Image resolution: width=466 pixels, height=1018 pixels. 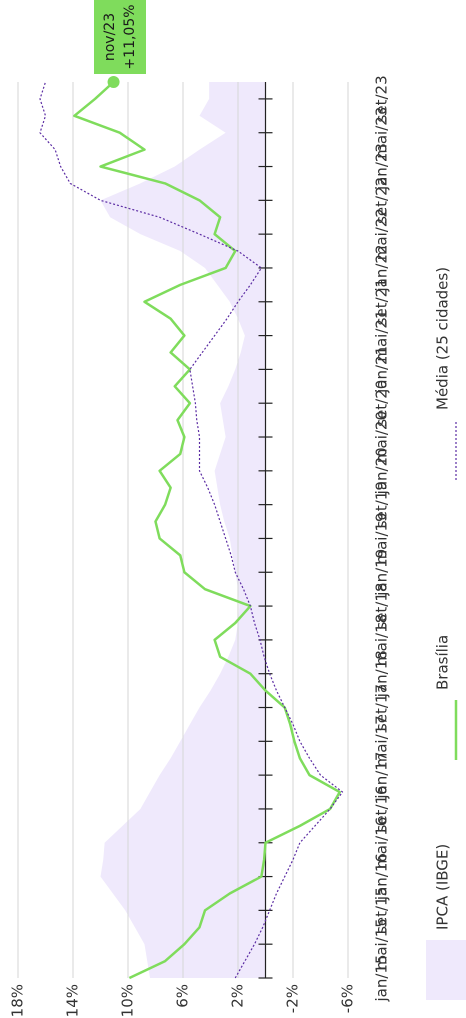 What do you see at coordinates (382, 437) in the screenshot?
I see `x-tick-label: mai/20` at bounding box center [382, 437].